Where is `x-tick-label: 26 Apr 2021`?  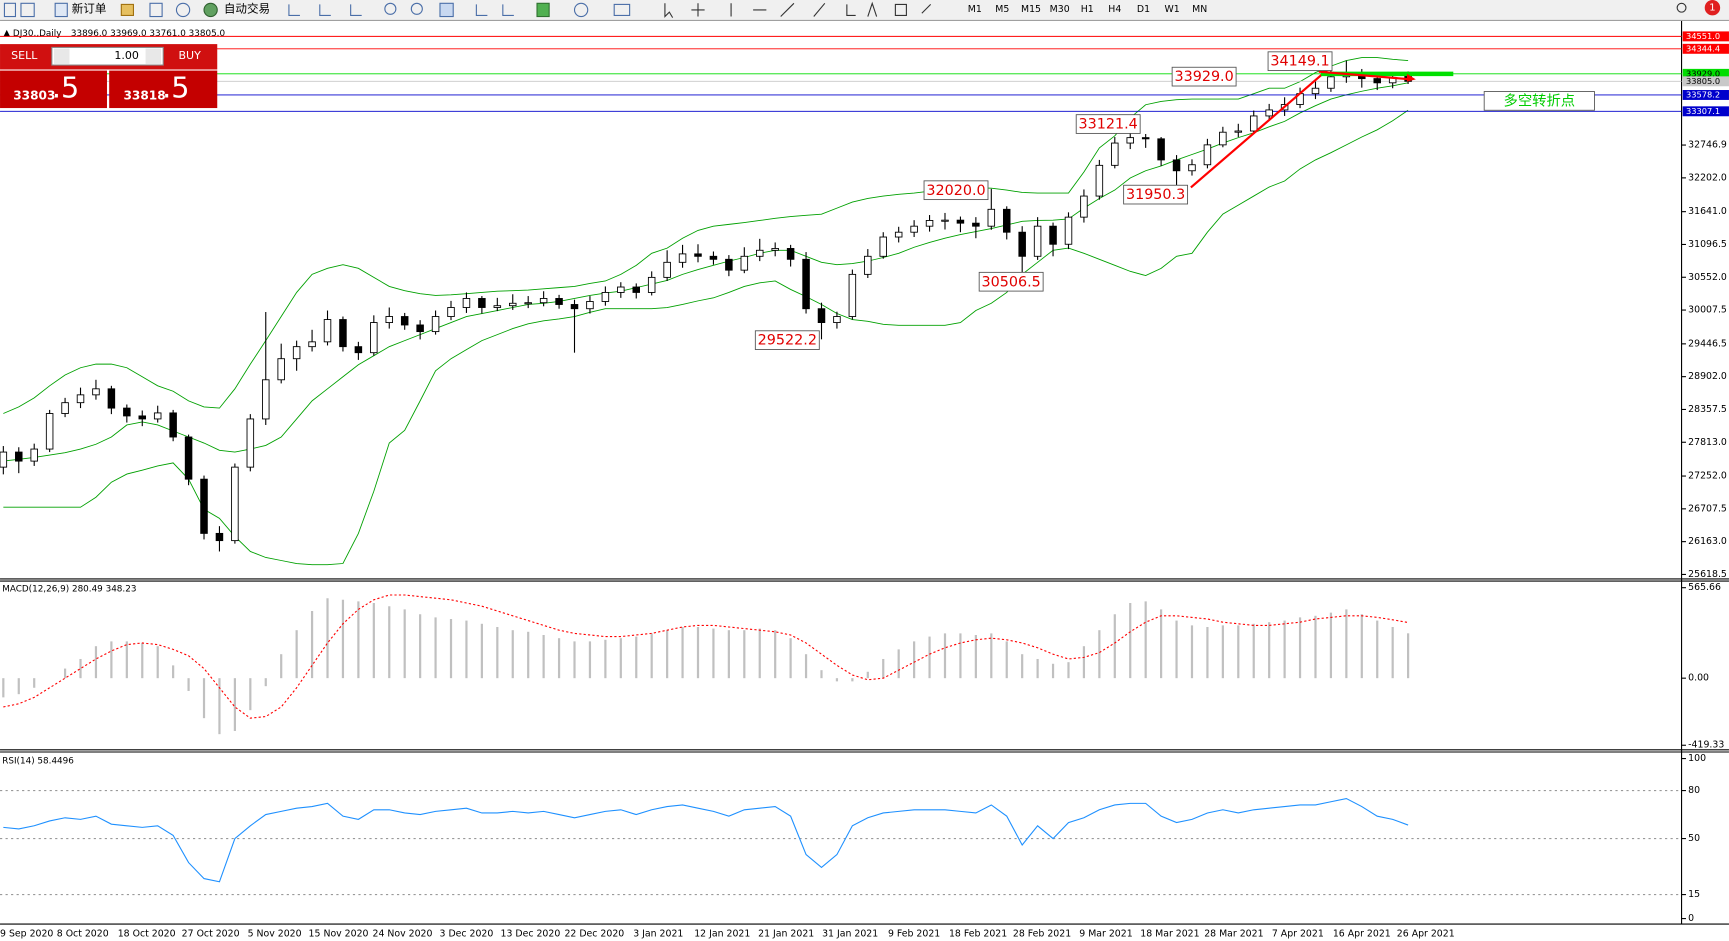 x-tick-label: 26 Apr 2021 is located at coordinates (1426, 933).